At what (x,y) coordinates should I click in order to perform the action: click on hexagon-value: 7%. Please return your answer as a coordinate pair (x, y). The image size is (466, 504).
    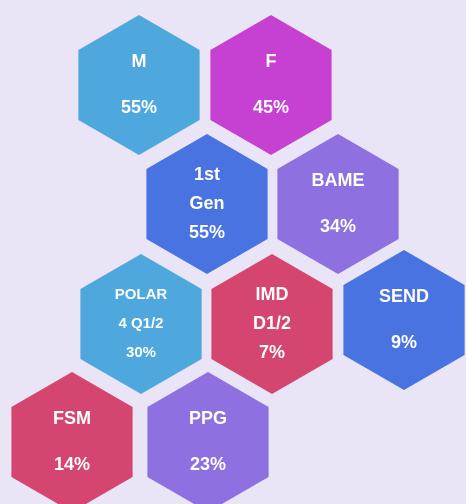
    Looking at the image, I should click on (272, 352).